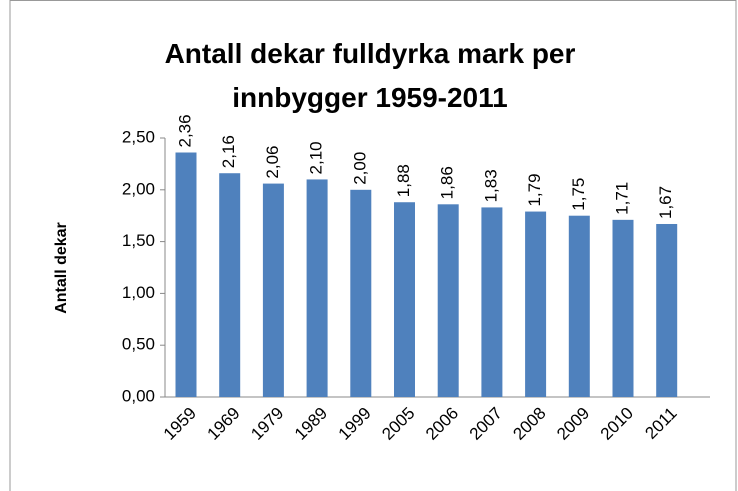 The image size is (738, 491). What do you see at coordinates (442, 424) in the screenshot?
I see `x-tick-label: 2006` at bounding box center [442, 424].